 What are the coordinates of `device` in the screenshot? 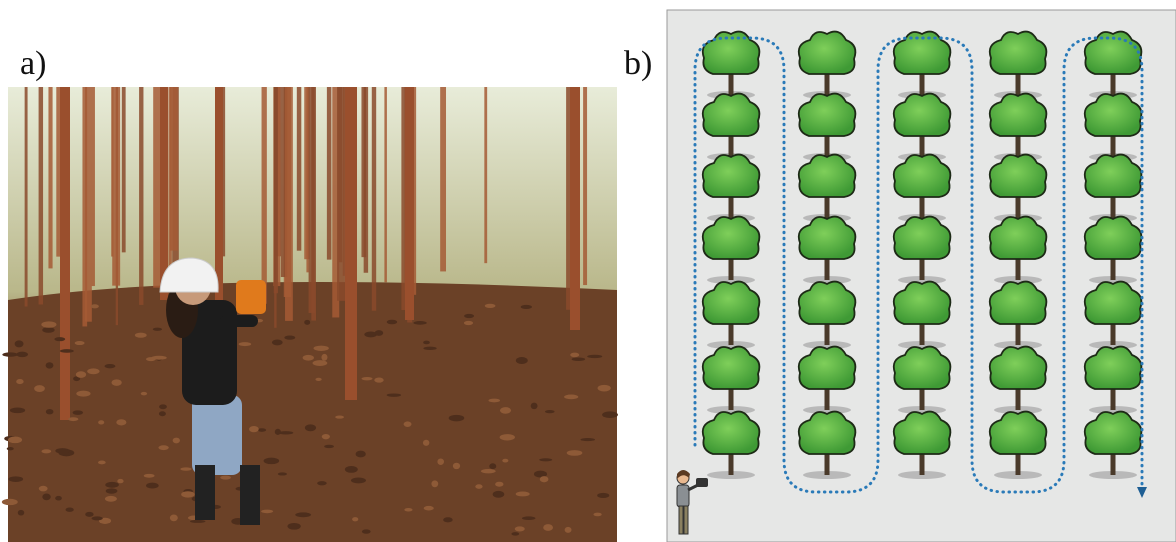 It's located at (251, 297).